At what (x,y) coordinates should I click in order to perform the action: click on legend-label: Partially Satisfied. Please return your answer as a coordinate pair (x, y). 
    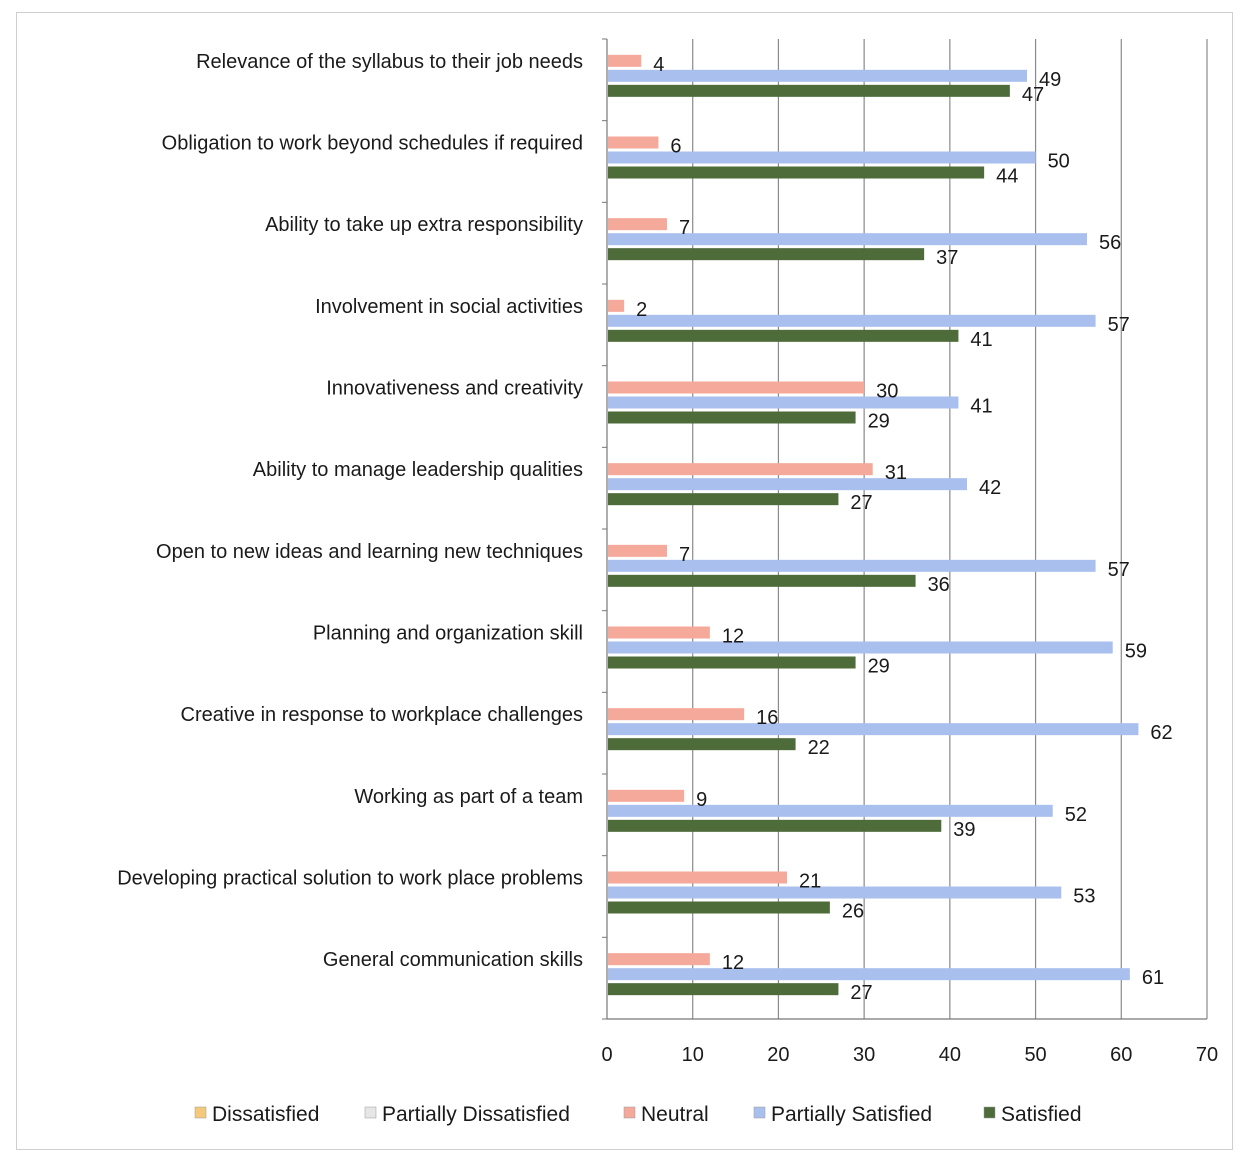
    Looking at the image, I should click on (851, 1114).